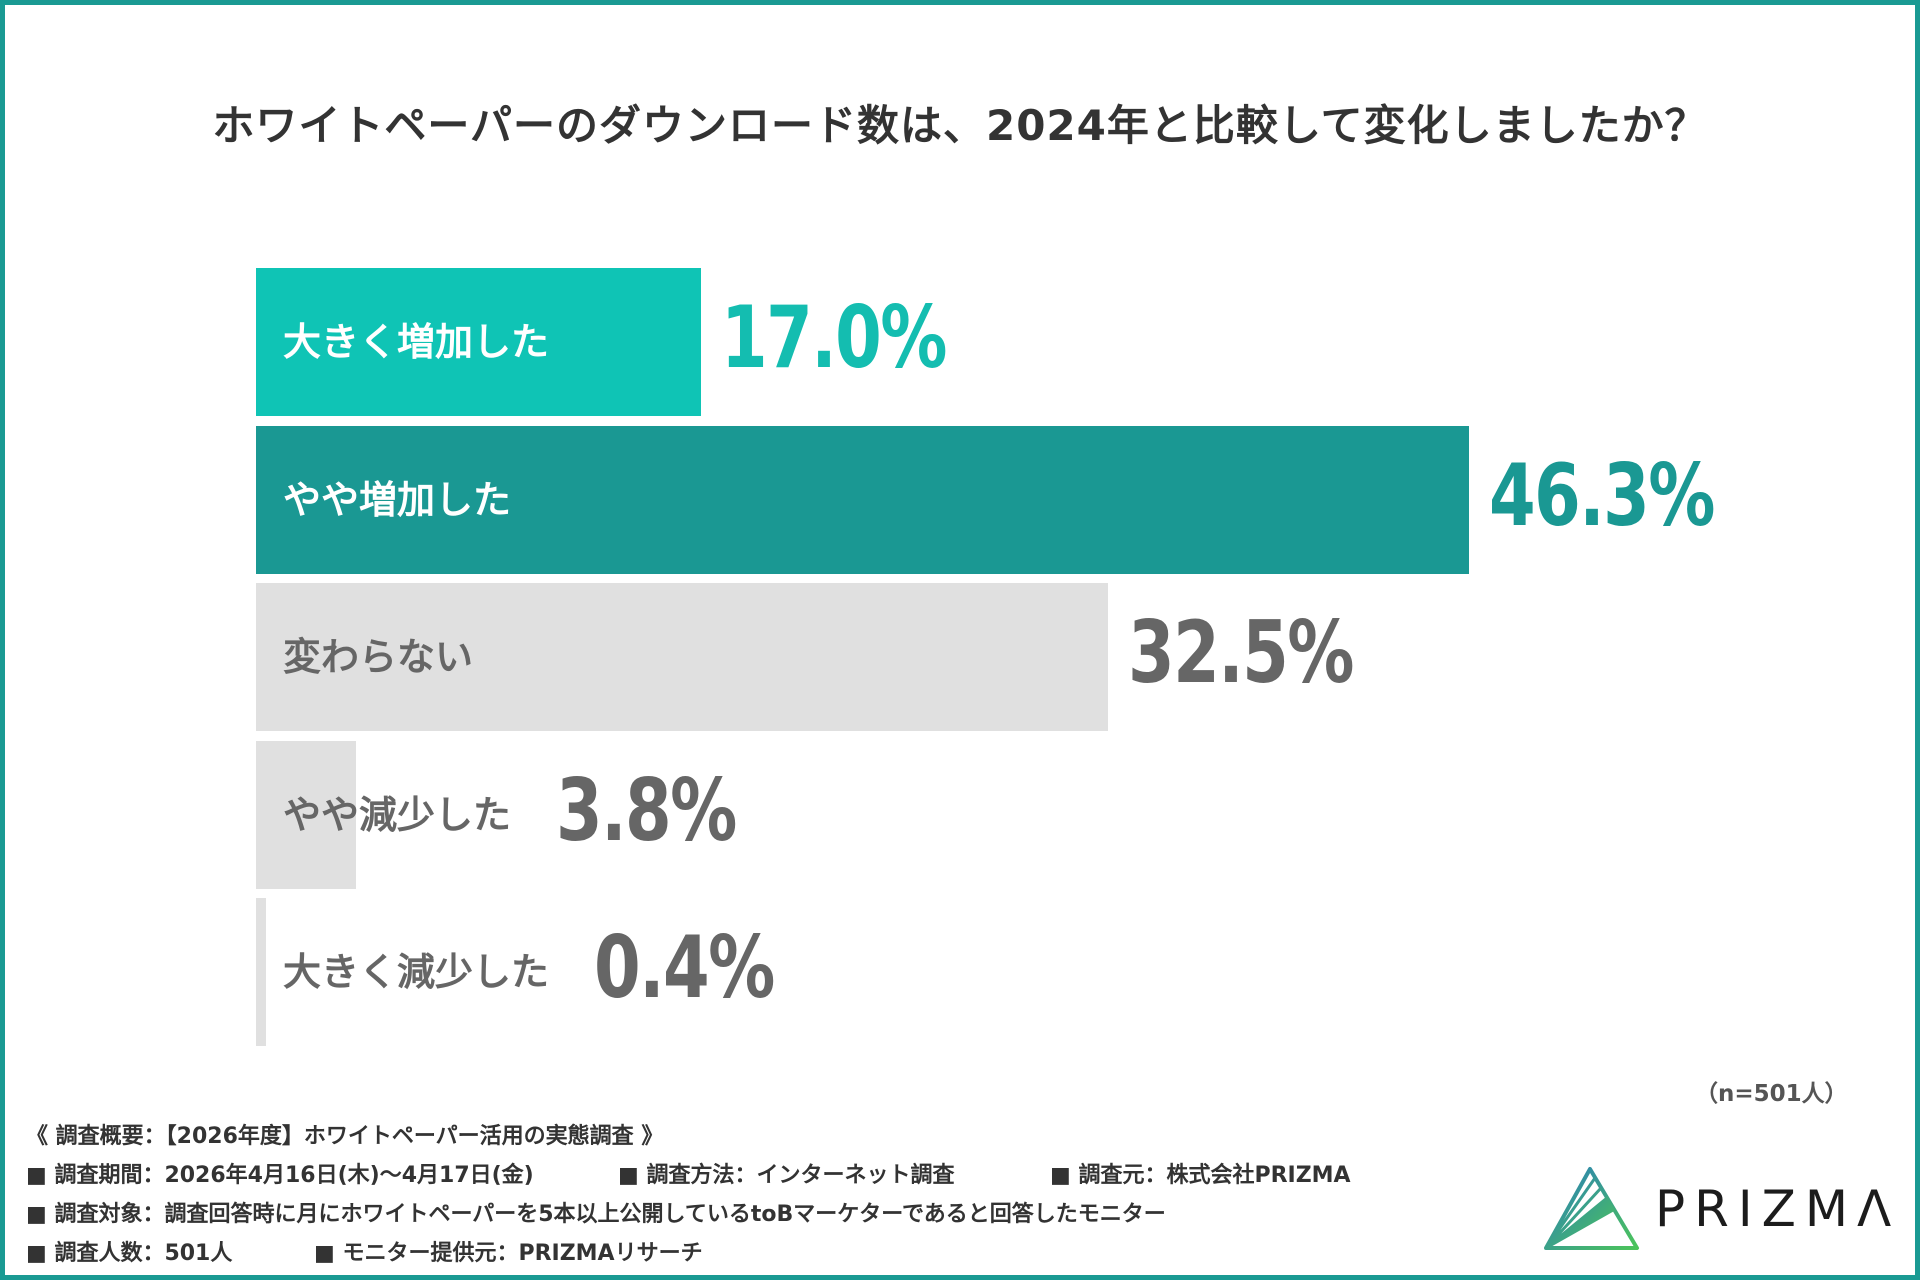 Image resolution: width=1920 pixels, height=1280 pixels. I want to click on survey-method: ■ 調査方法：インターネット調査, so click(786, 1175).